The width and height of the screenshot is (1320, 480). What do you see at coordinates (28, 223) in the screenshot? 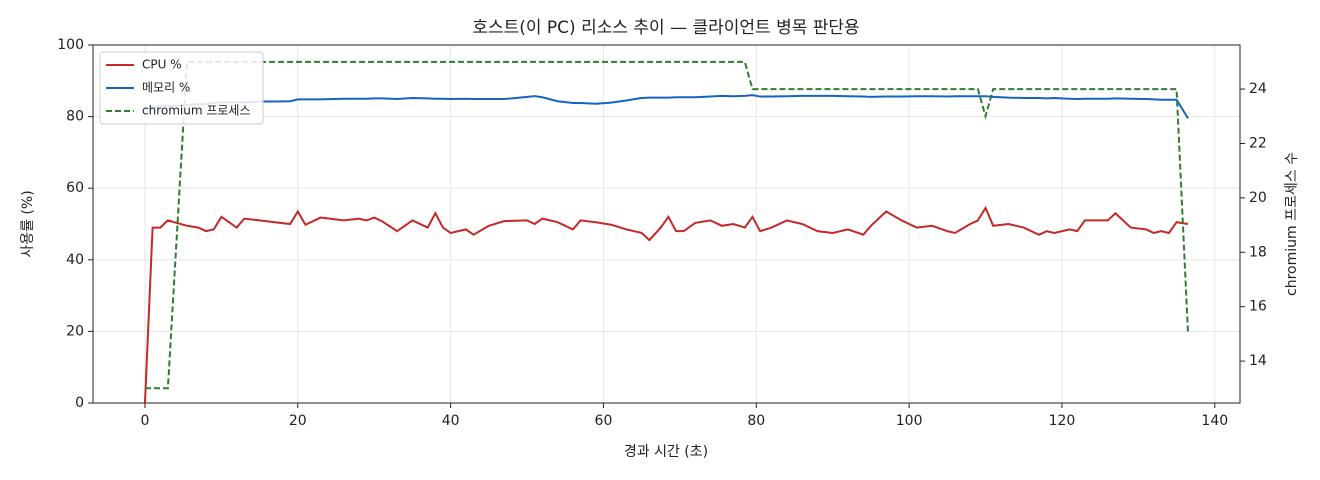
I see `y-axis-label: 사용률 (%)` at bounding box center [28, 223].